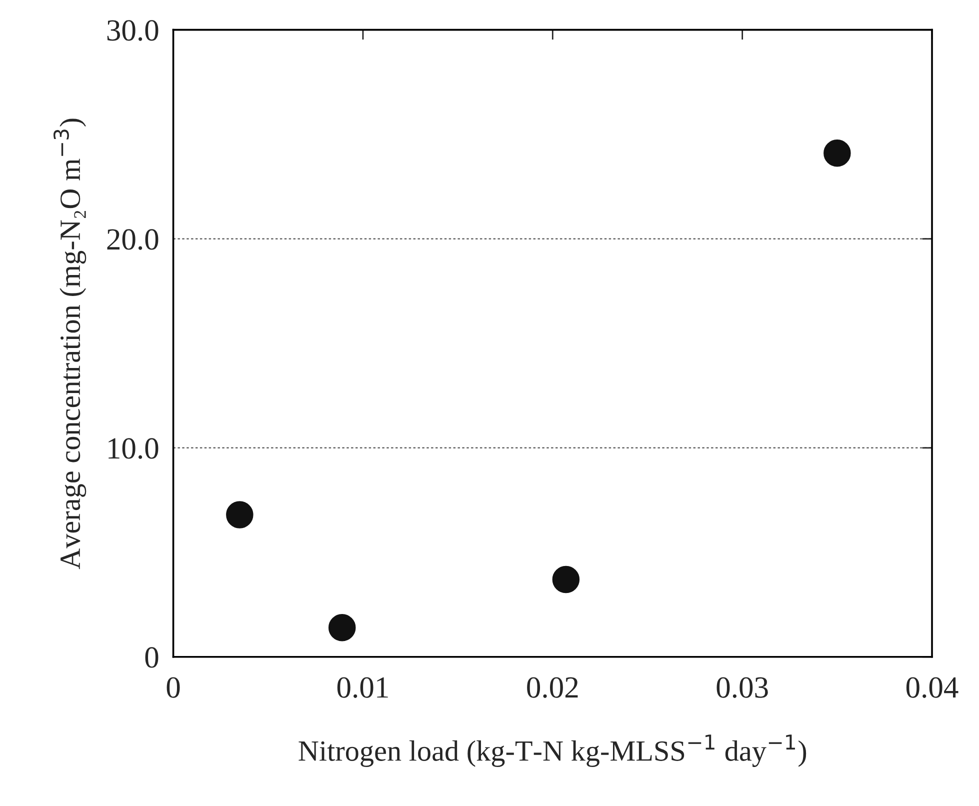 The width and height of the screenshot is (979, 806). What do you see at coordinates (132, 239) in the screenshot?
I see `y-tick-label: 20.0` at bounding box center [132, 239].